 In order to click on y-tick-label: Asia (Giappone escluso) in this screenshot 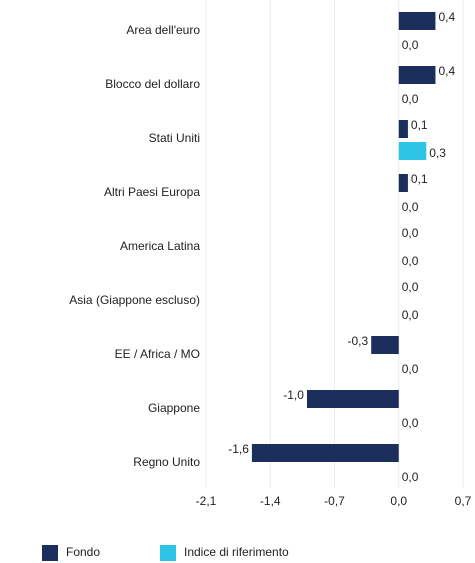, I will do `click(134, 300)`.